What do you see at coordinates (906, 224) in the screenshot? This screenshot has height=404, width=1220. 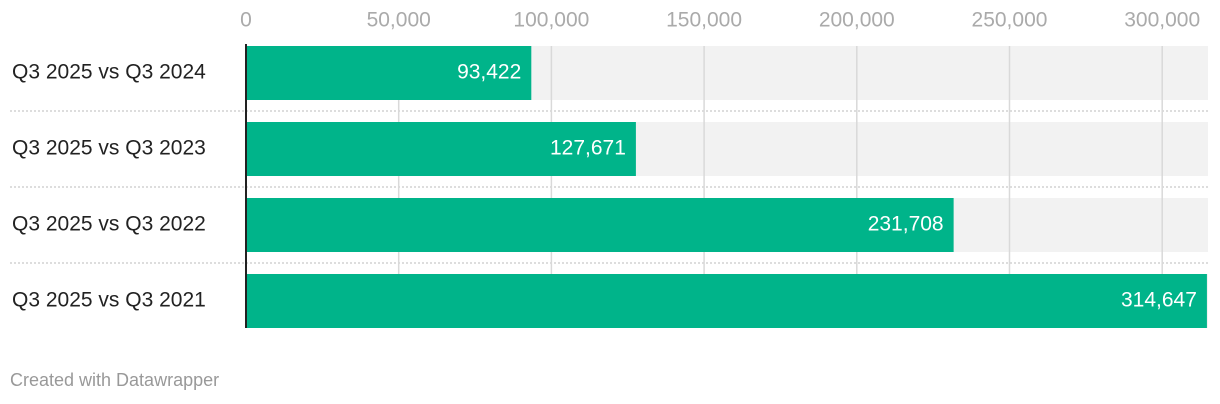 I see `value-label: 231,708` at bounding box center [906, 224].